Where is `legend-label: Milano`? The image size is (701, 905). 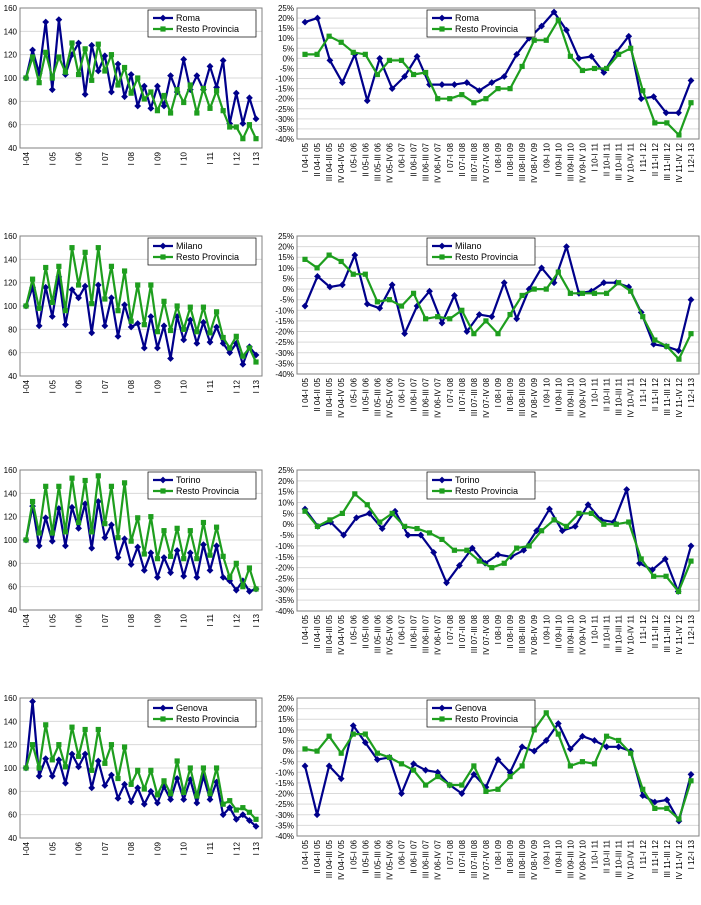 legend-label: Milano is located at coordinates (189, 246).